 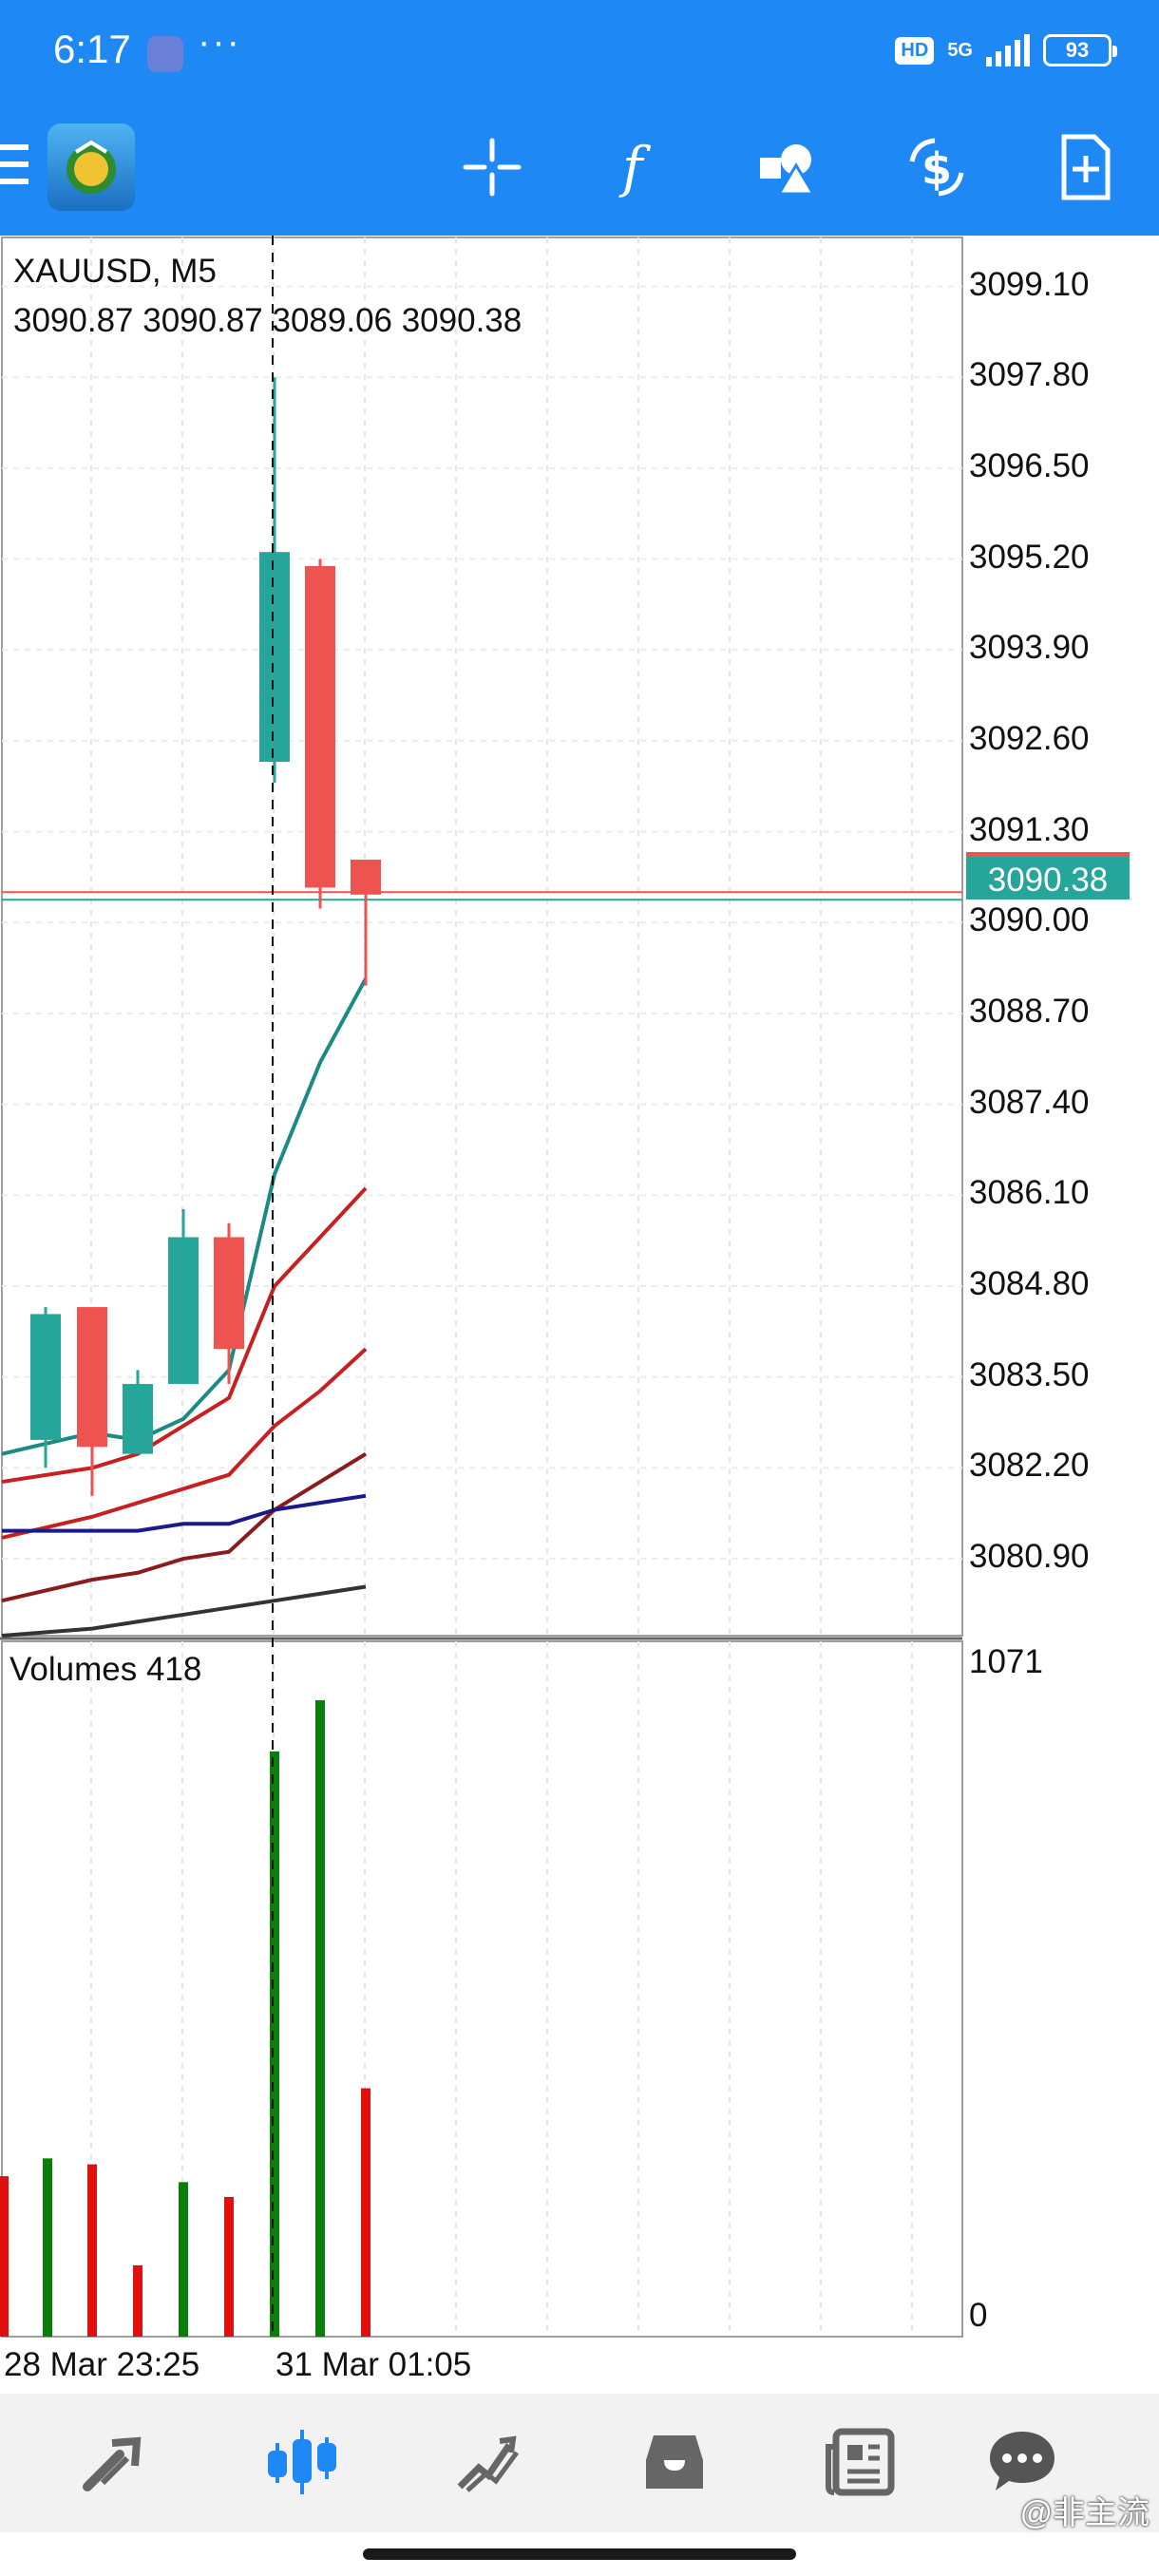 What do you see at coordinates (1080, 50) in the screenshot?
I see `battery-icon: 93` at bounding box center [1080, 50].